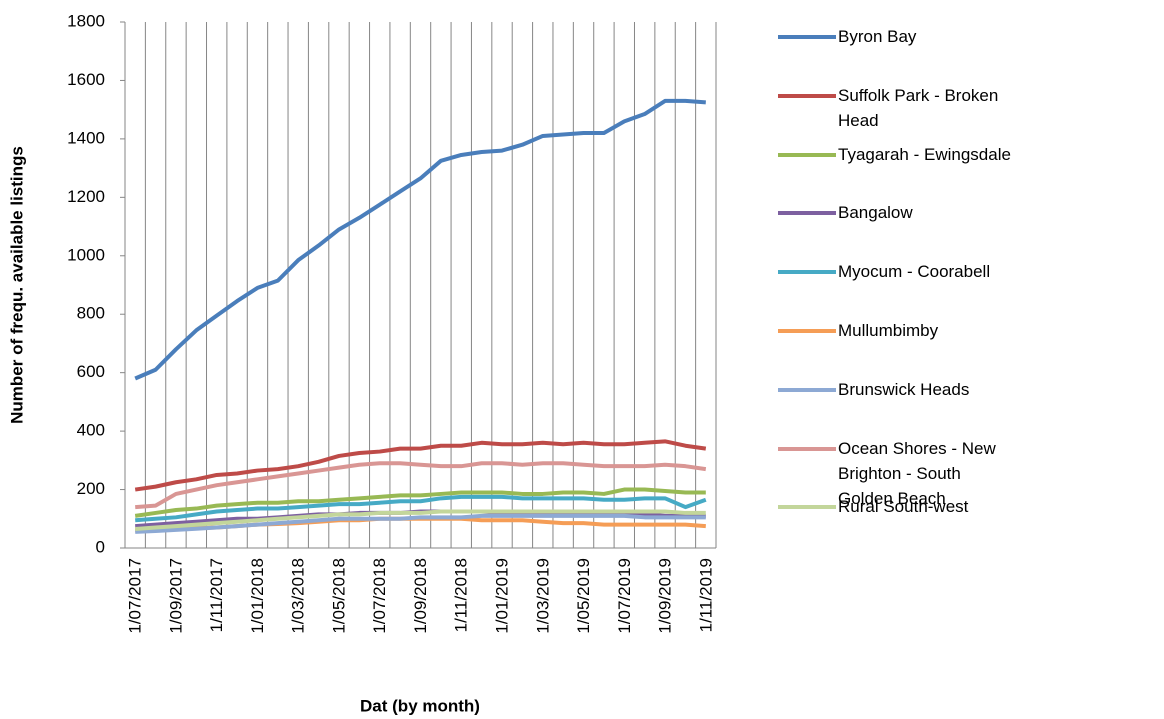 This screenshot has width=1164, height=719. I want to click on x-tick-label: 1/11/2017, so click(216, 595).